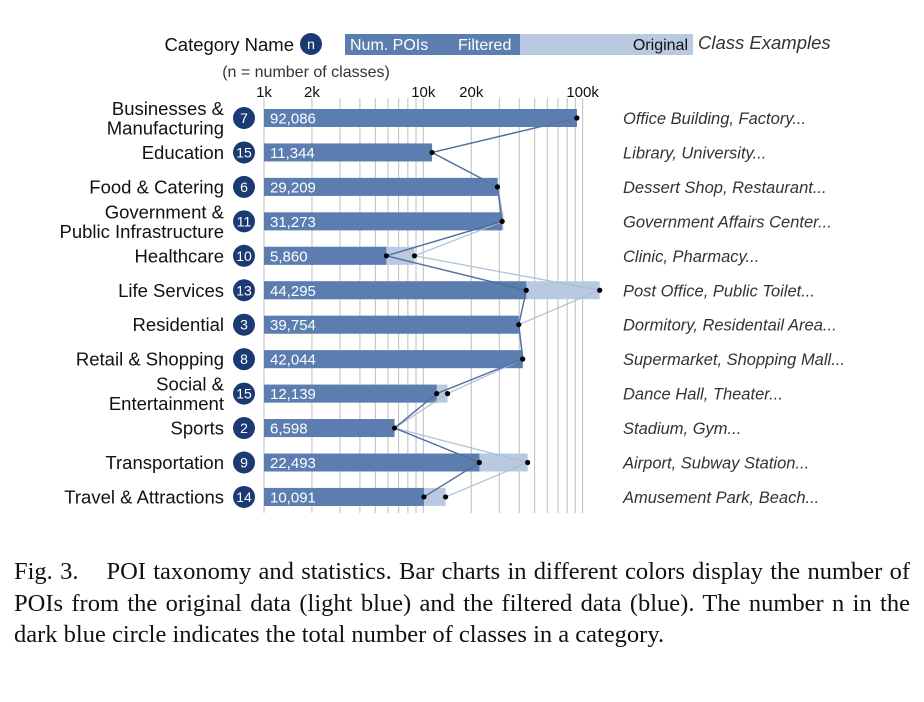  I want to click on bar-value-label: 12,139, so click(293, 394).